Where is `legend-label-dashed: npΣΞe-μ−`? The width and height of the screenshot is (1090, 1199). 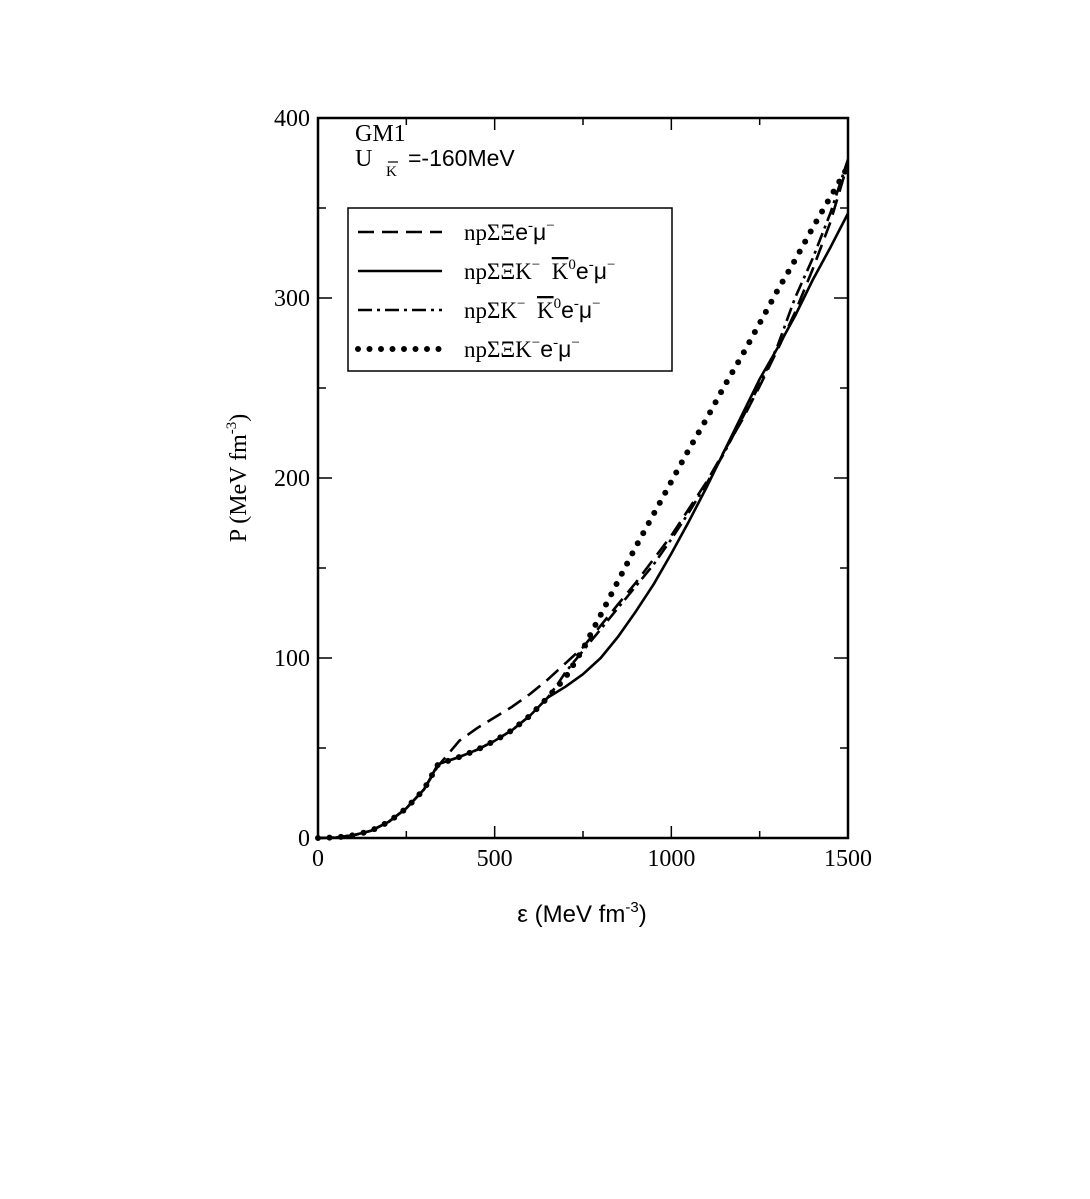 legend-label-dashed: npΣΞe-μ− is located at coordinates (509, 231).